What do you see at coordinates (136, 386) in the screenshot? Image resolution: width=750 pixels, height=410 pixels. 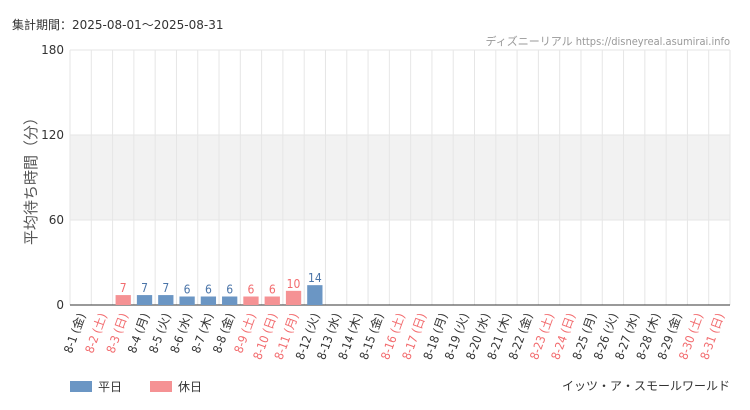 I see `legend: 平日 休日` at bounding box center [136, 386].